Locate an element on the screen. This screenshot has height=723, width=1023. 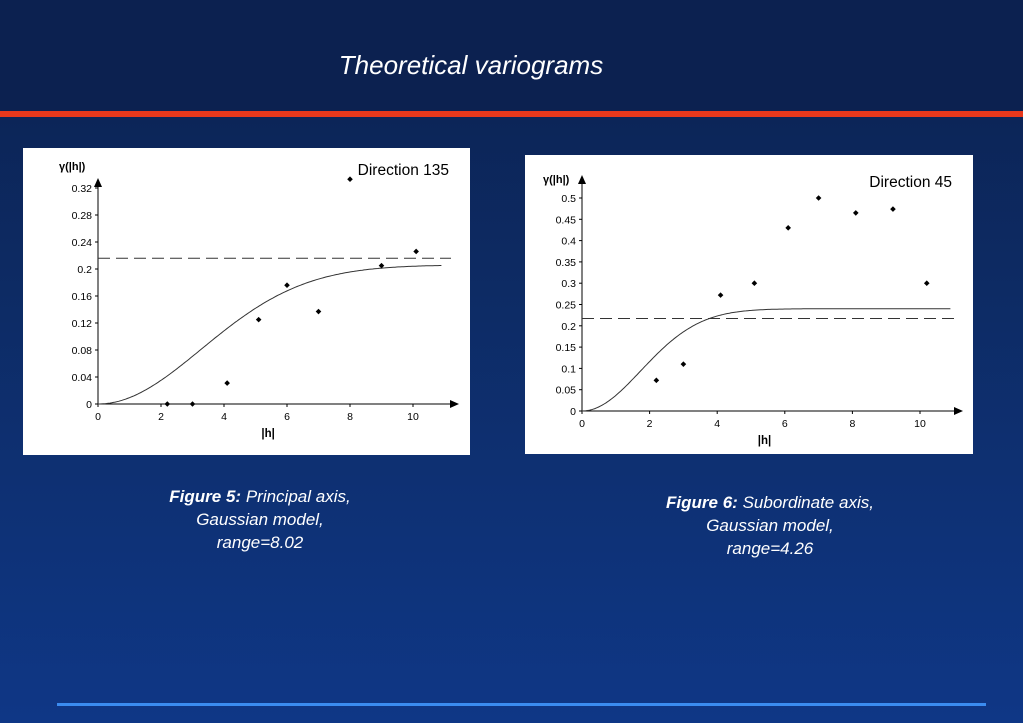
y-tick-label: 0.4 is located at coordinates (568, 242).